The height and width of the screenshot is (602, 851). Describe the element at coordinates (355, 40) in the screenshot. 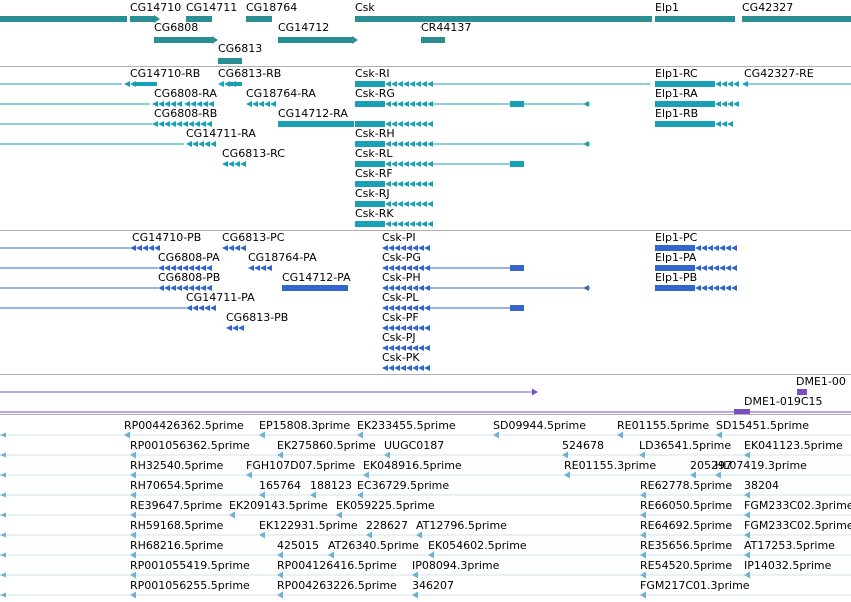

I see `gene-strand-arrow` at that location.